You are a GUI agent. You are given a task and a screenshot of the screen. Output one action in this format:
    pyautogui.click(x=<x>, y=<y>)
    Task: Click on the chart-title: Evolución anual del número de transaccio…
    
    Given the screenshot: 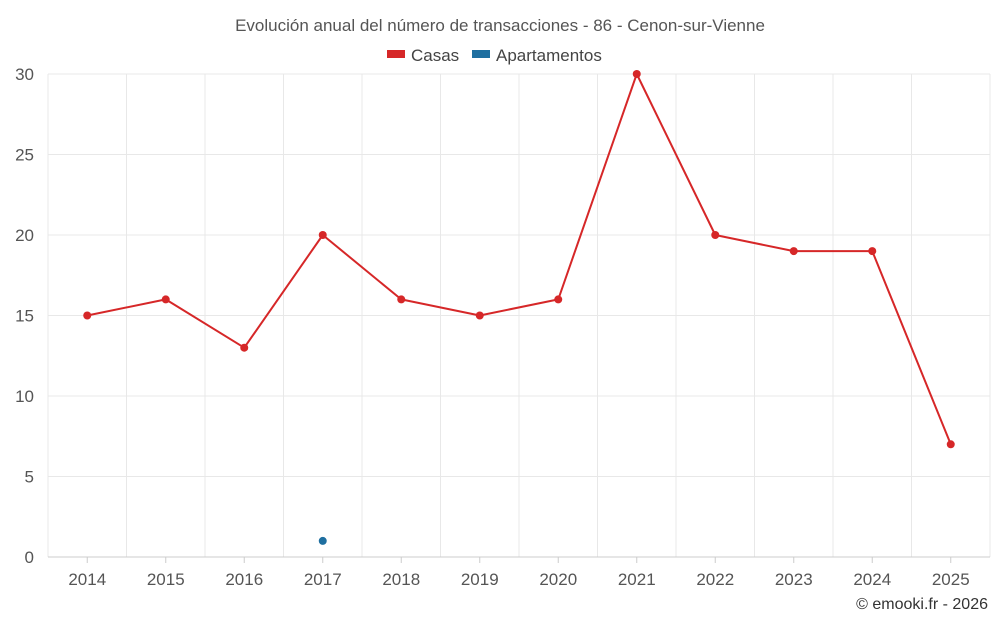 What is the action you would take?
    pyautogui.click(x=500, y=25)
    